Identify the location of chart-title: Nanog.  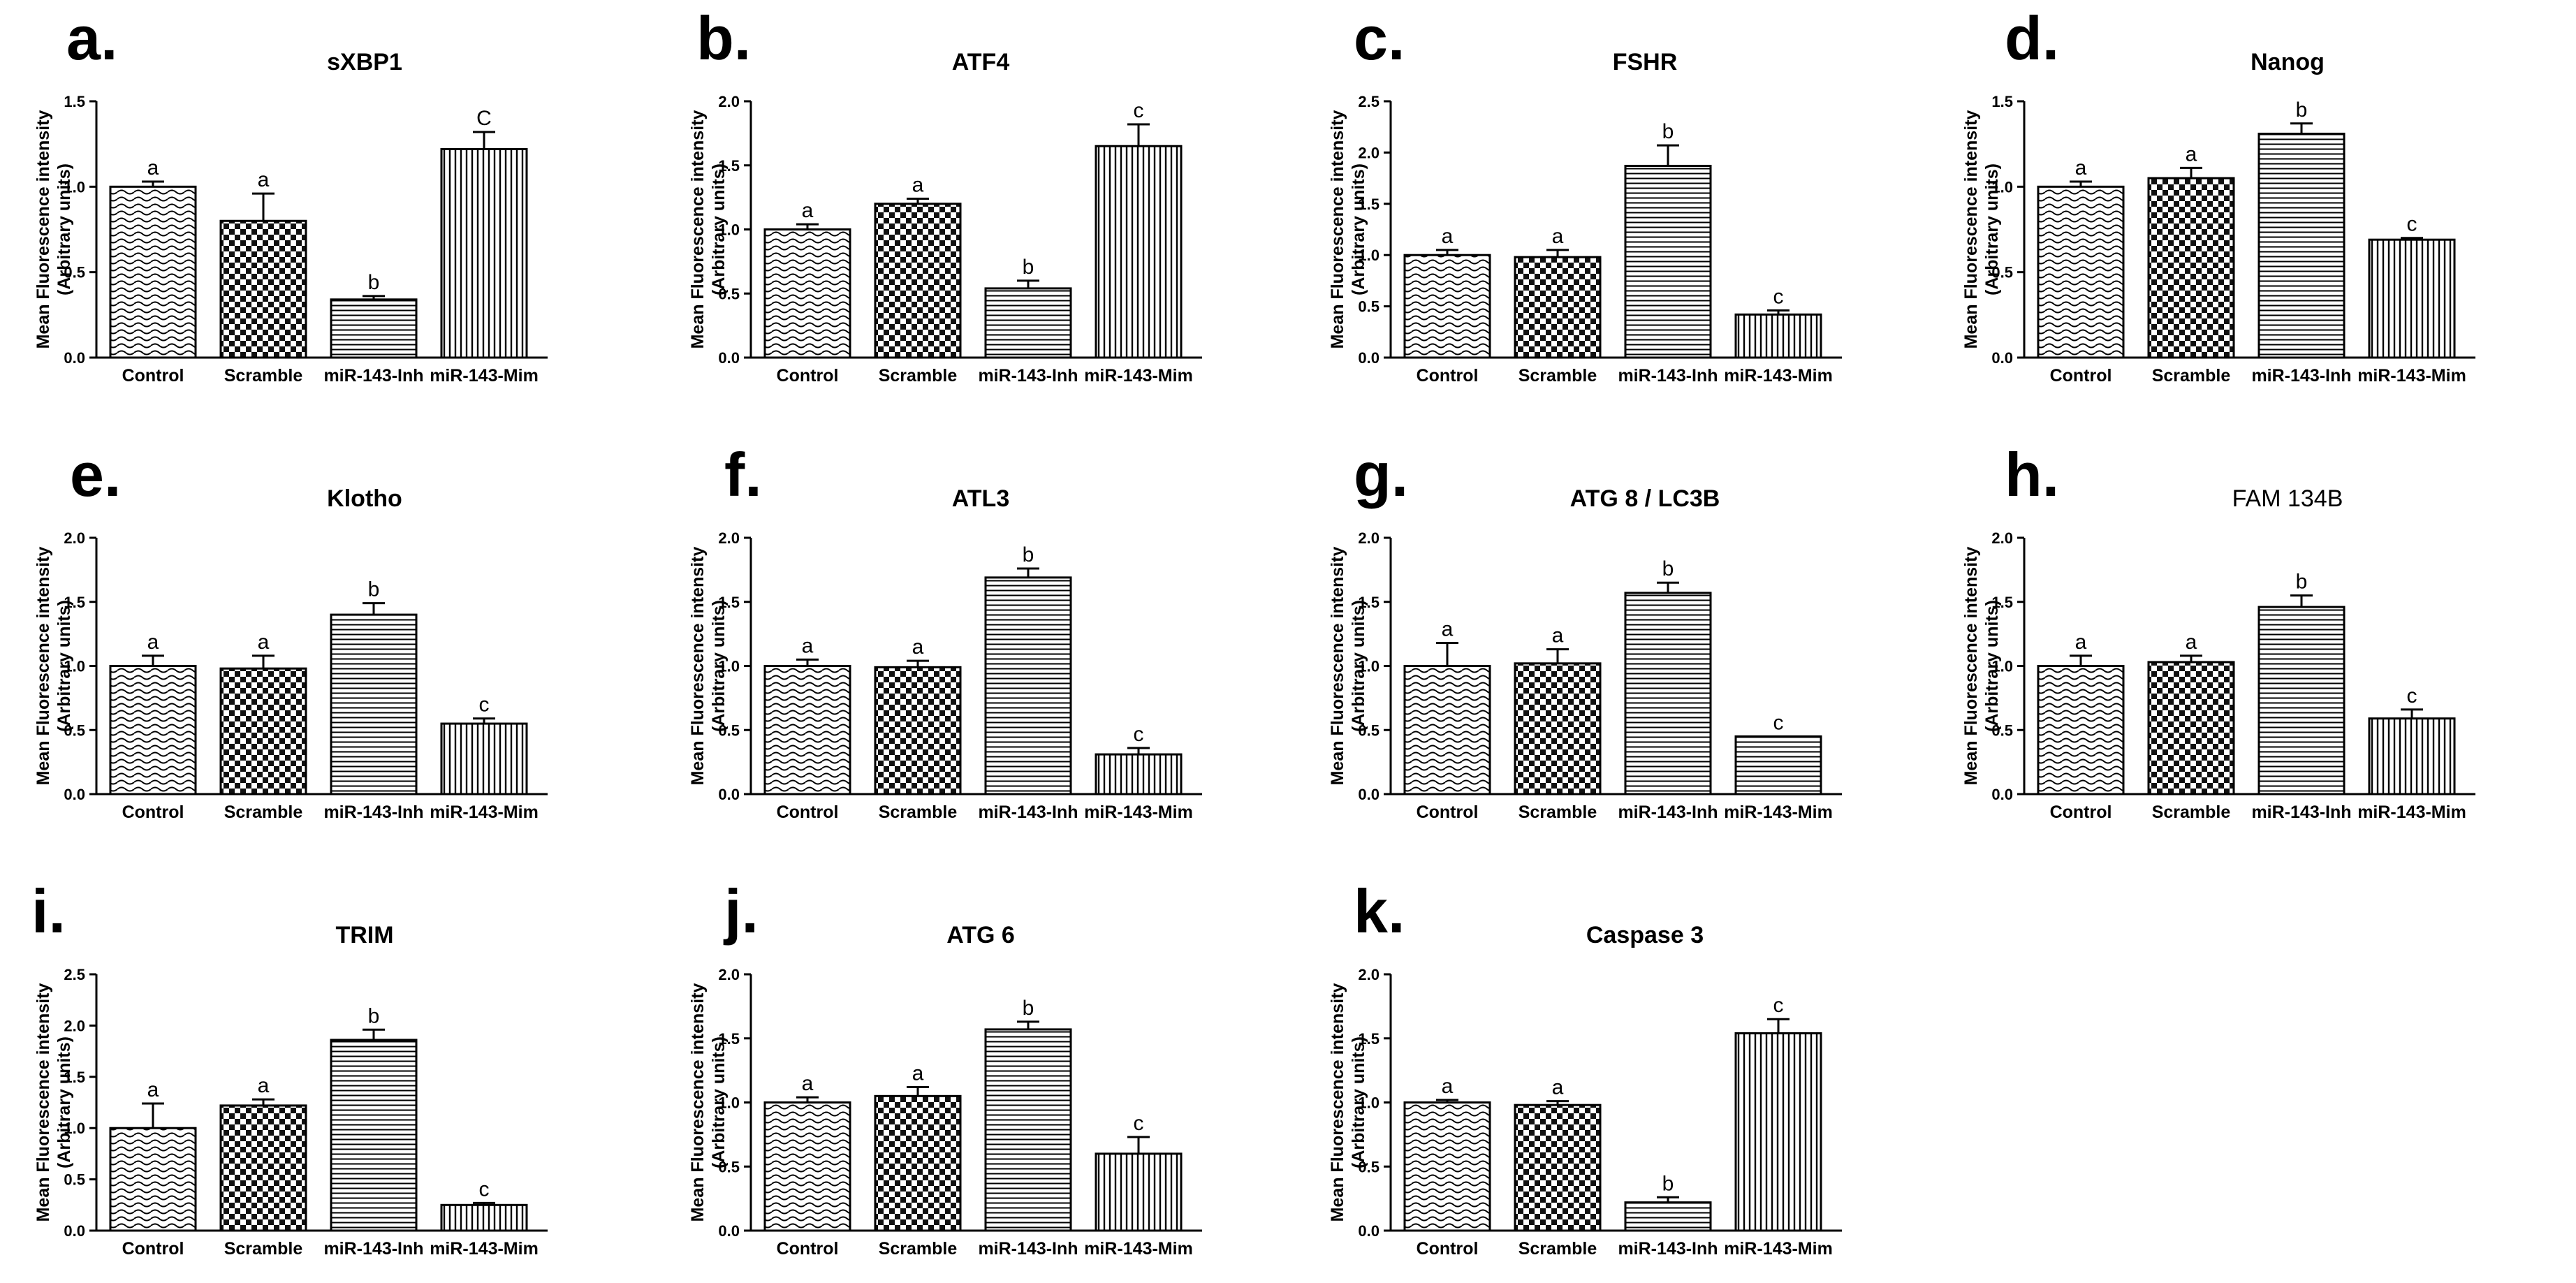
(2288, 62).